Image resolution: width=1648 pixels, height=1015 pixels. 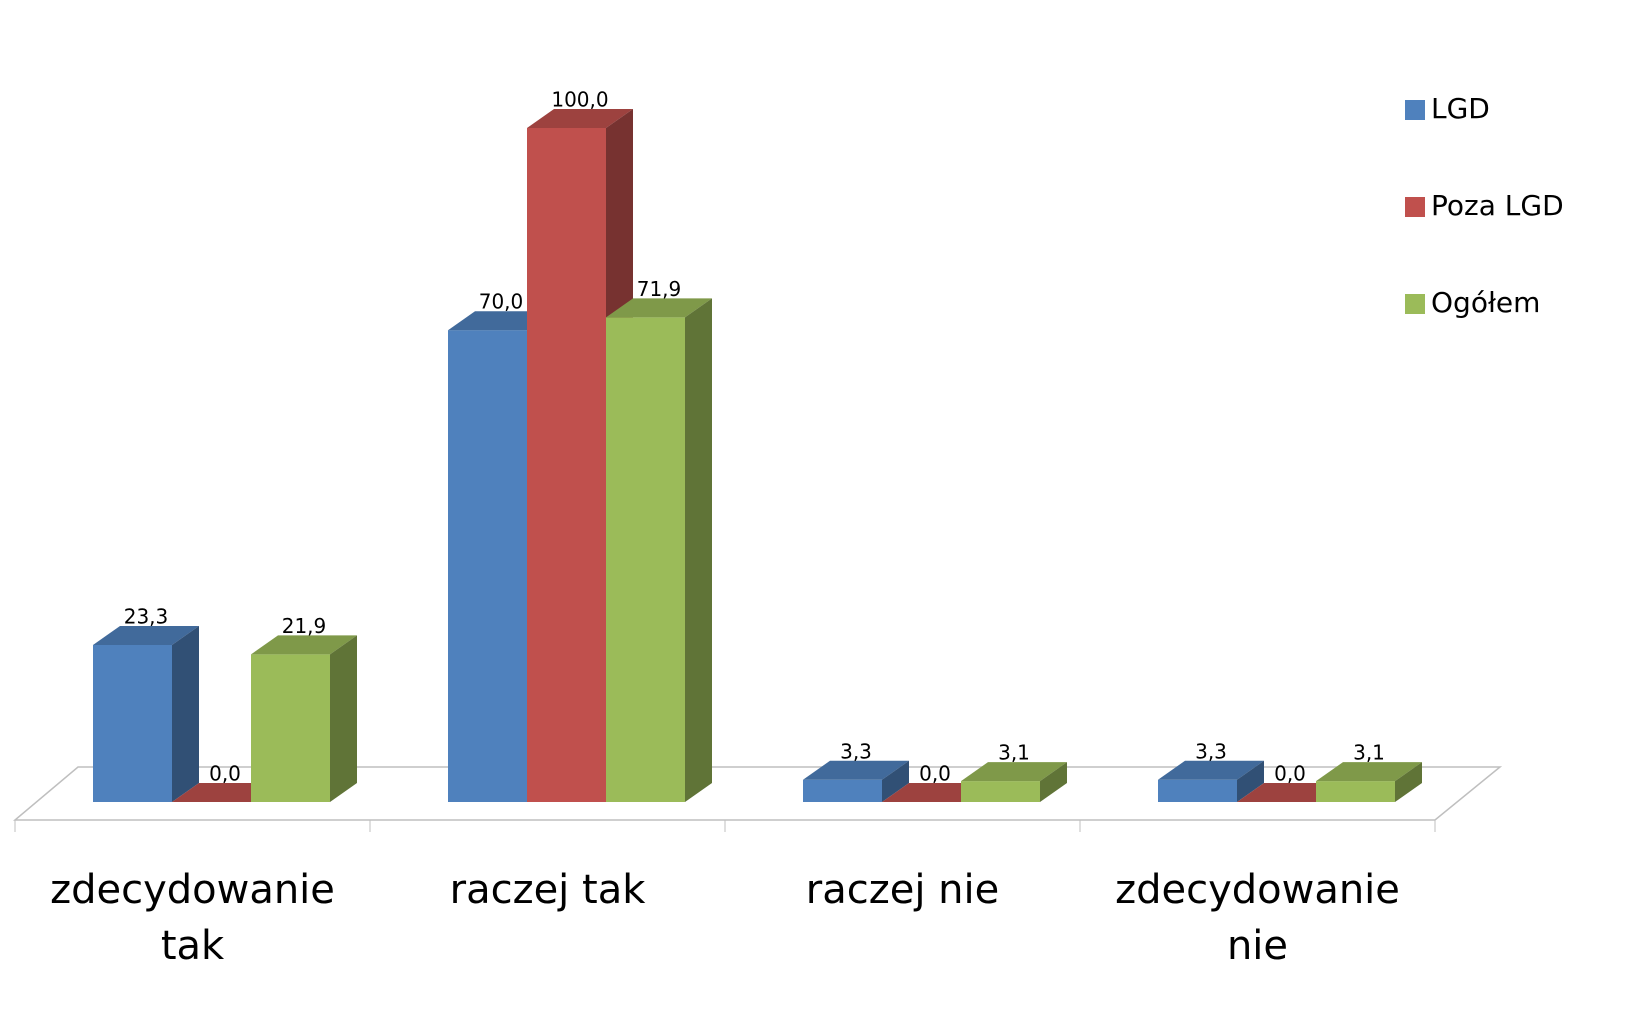 I want to click on legend-label: Ogółem, so click(x=1485, y=302).